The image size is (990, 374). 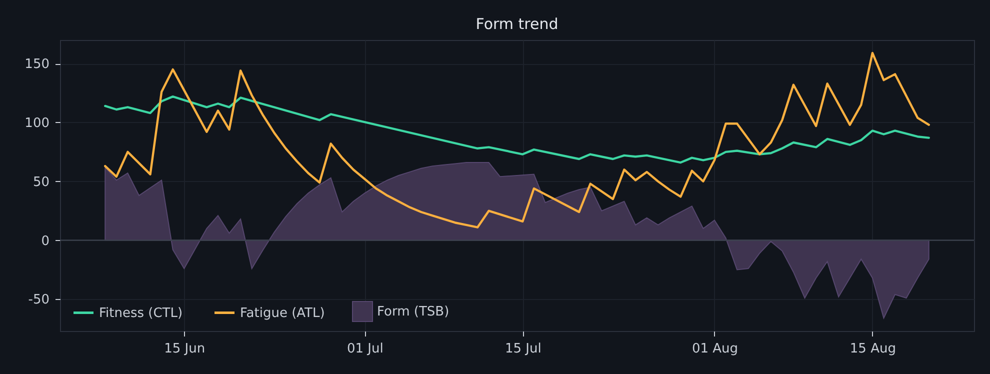 I want to click on y-tick-label: -50, so click(x=39, y=300).